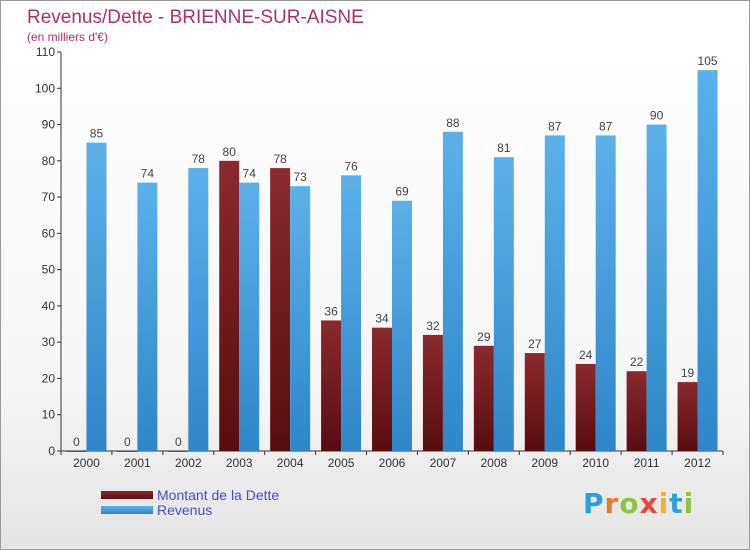 The image size is (750, 550). What do you see at coordinates (97, 134) in the screenshot?
I see `data-label: 85` at bounding box center [97, 134].